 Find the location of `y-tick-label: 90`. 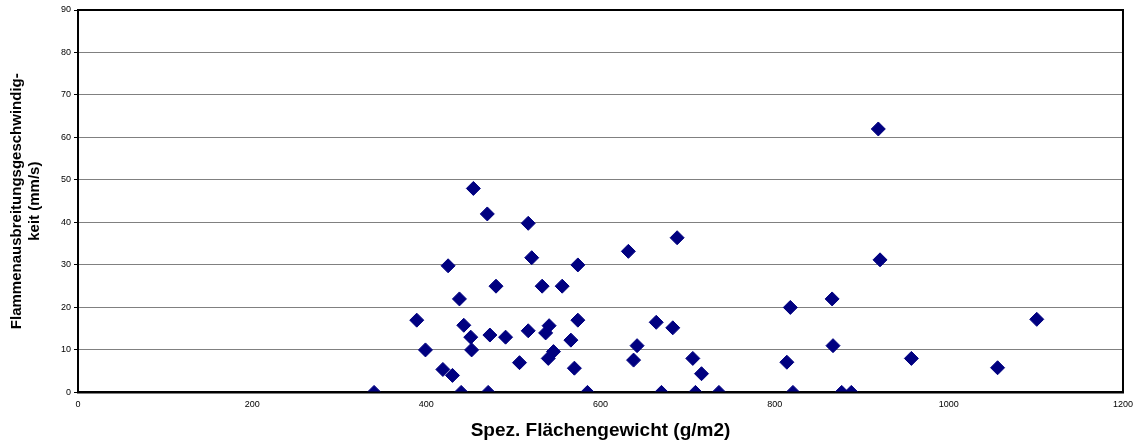

y-tick-label: 90 is located at coordinates (66, 9).